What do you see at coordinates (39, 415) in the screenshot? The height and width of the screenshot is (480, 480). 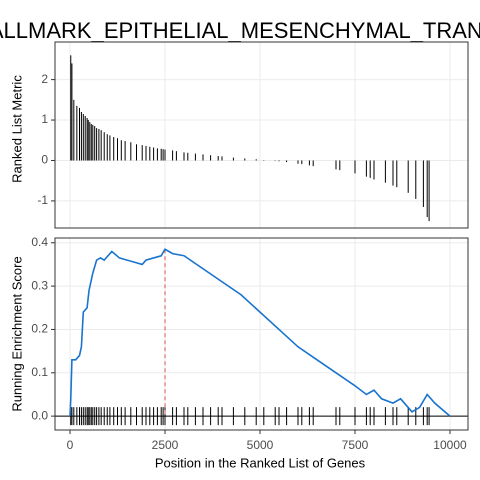 I see `y-tick-label: 0.0` at bounding box center [39, 415].